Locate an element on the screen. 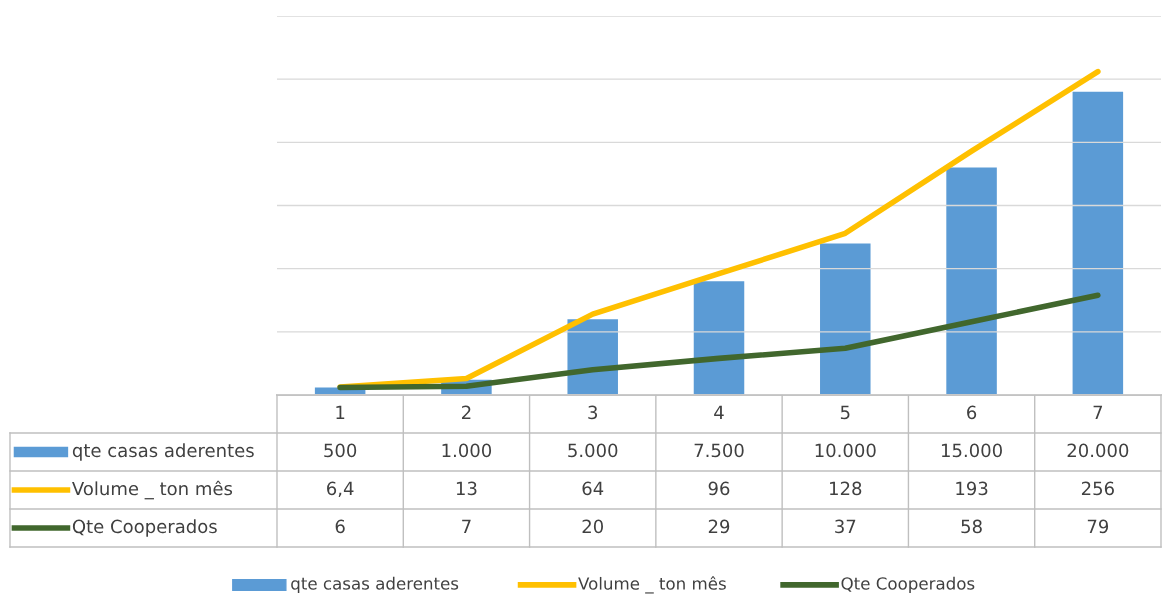 The height and width of the screenshot is (594, 1163). data-label: 10.000 is located at coordinates (845, 450).